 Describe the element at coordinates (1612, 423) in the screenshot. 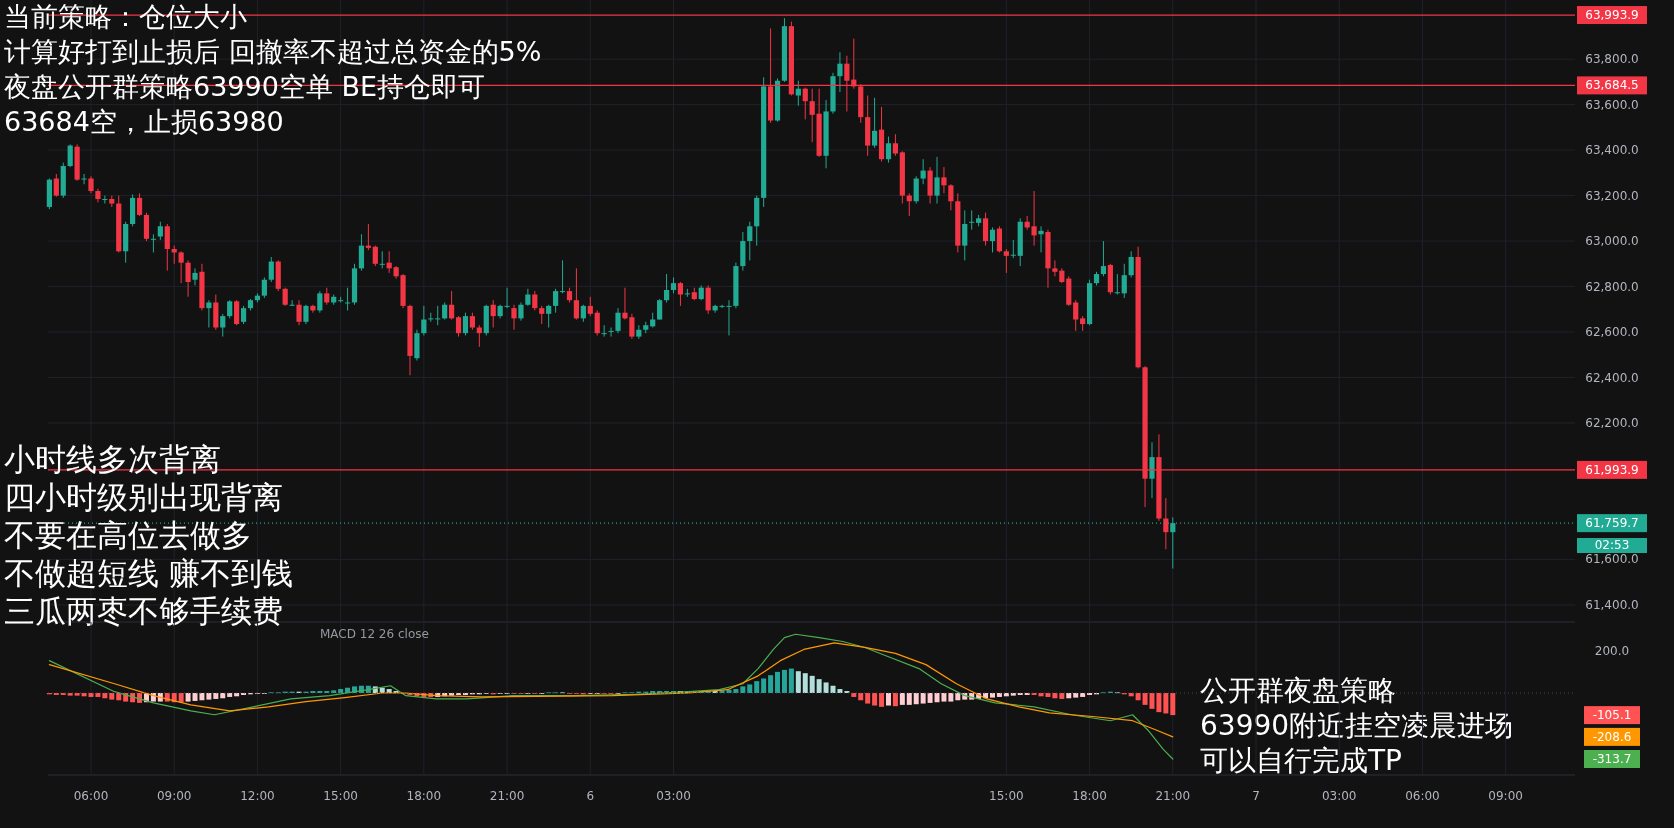

I see `y-tick-label: 62,200.0` at that location.